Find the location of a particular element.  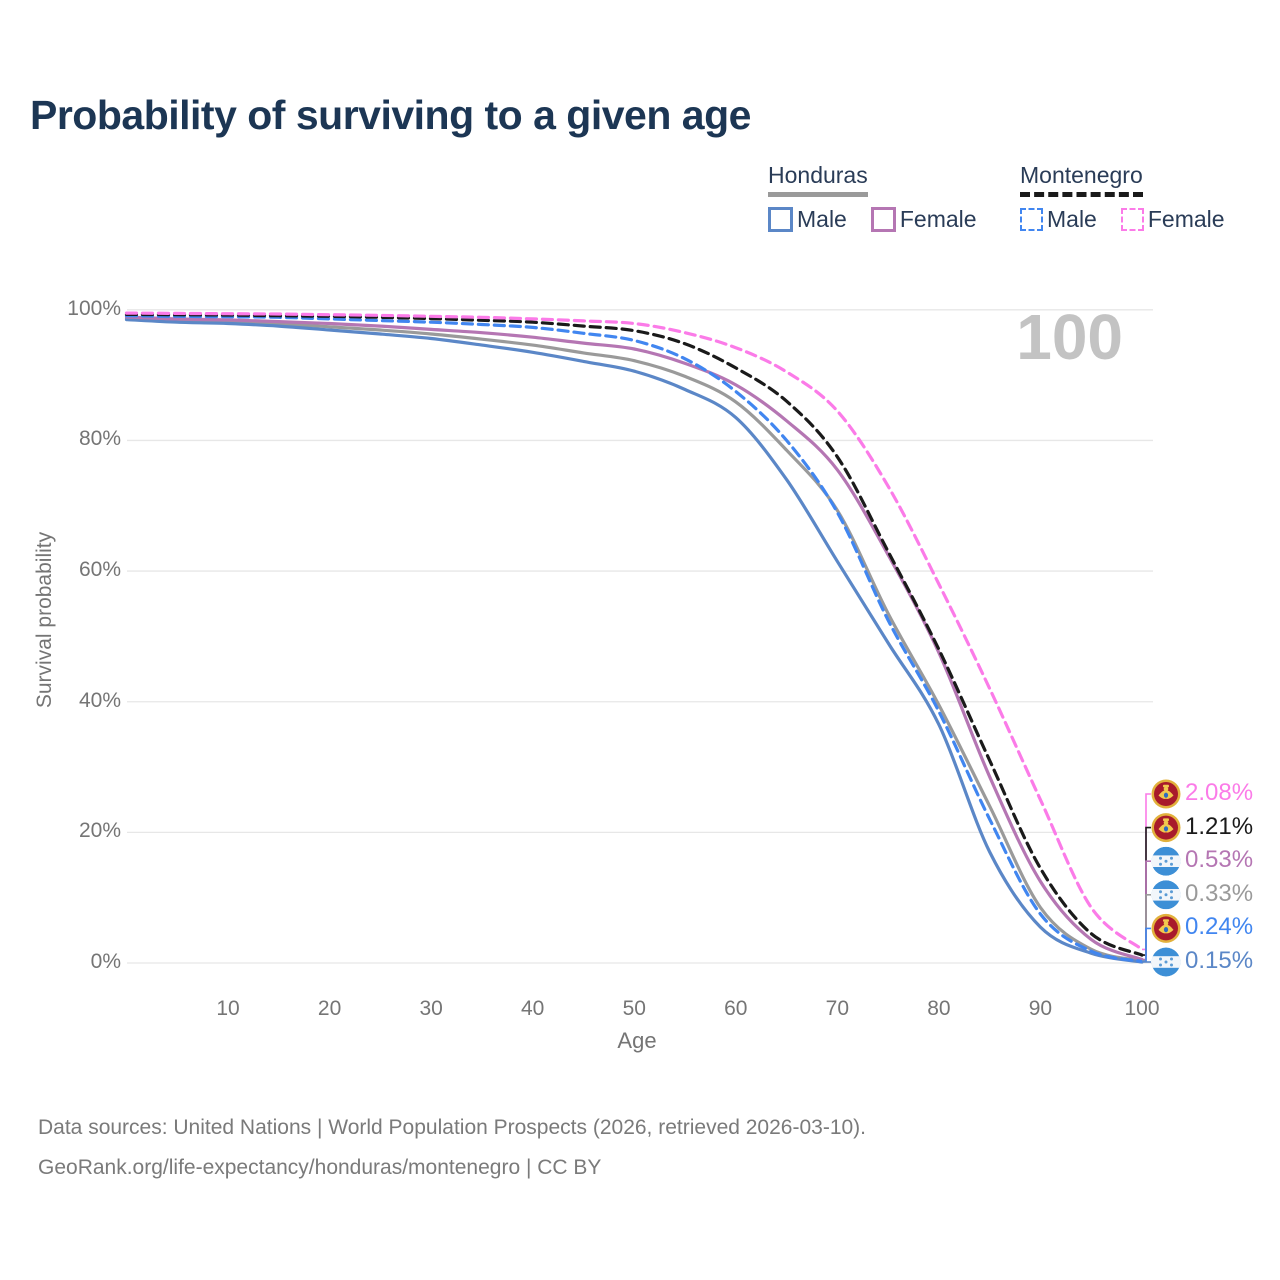

y-tick-label: 100% is located at coordinates (94, 308).